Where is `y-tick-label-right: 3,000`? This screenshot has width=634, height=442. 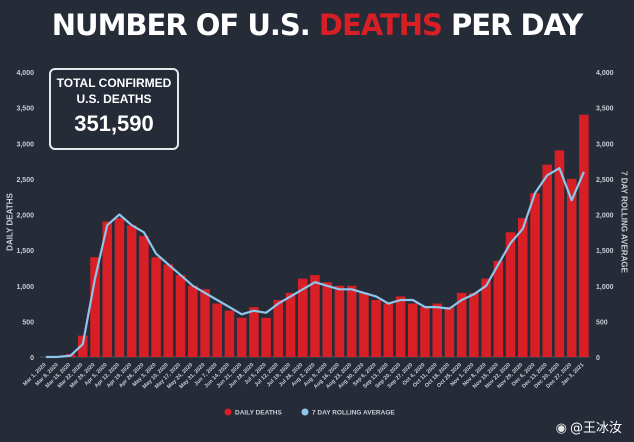
y-tick-label-right: 3,000 is located at coordinates (605, 144).